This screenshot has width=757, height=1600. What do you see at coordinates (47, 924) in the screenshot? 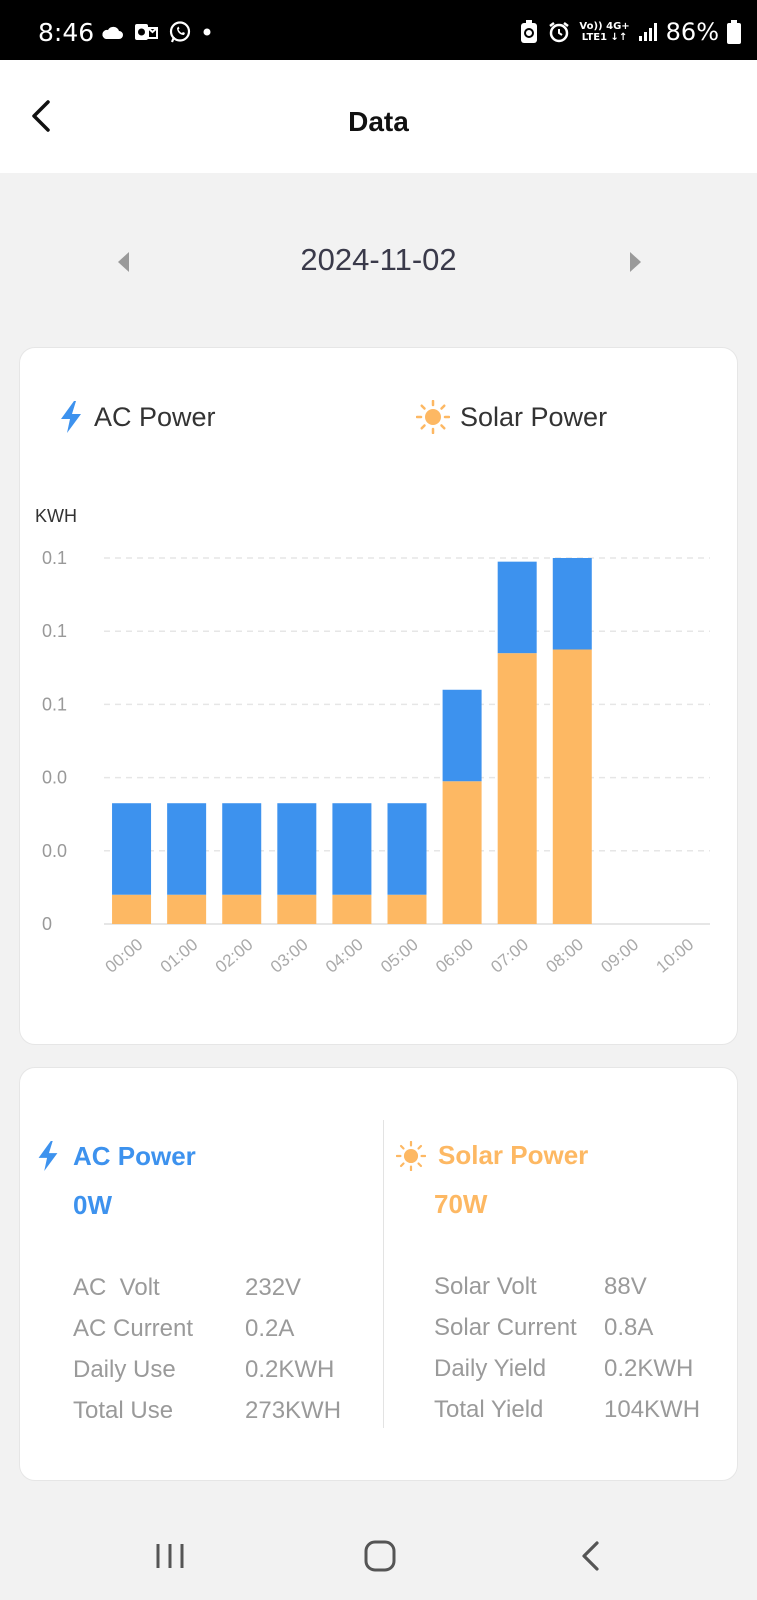
I see `y-tick-label: 0` at bounding box center [47, 924].